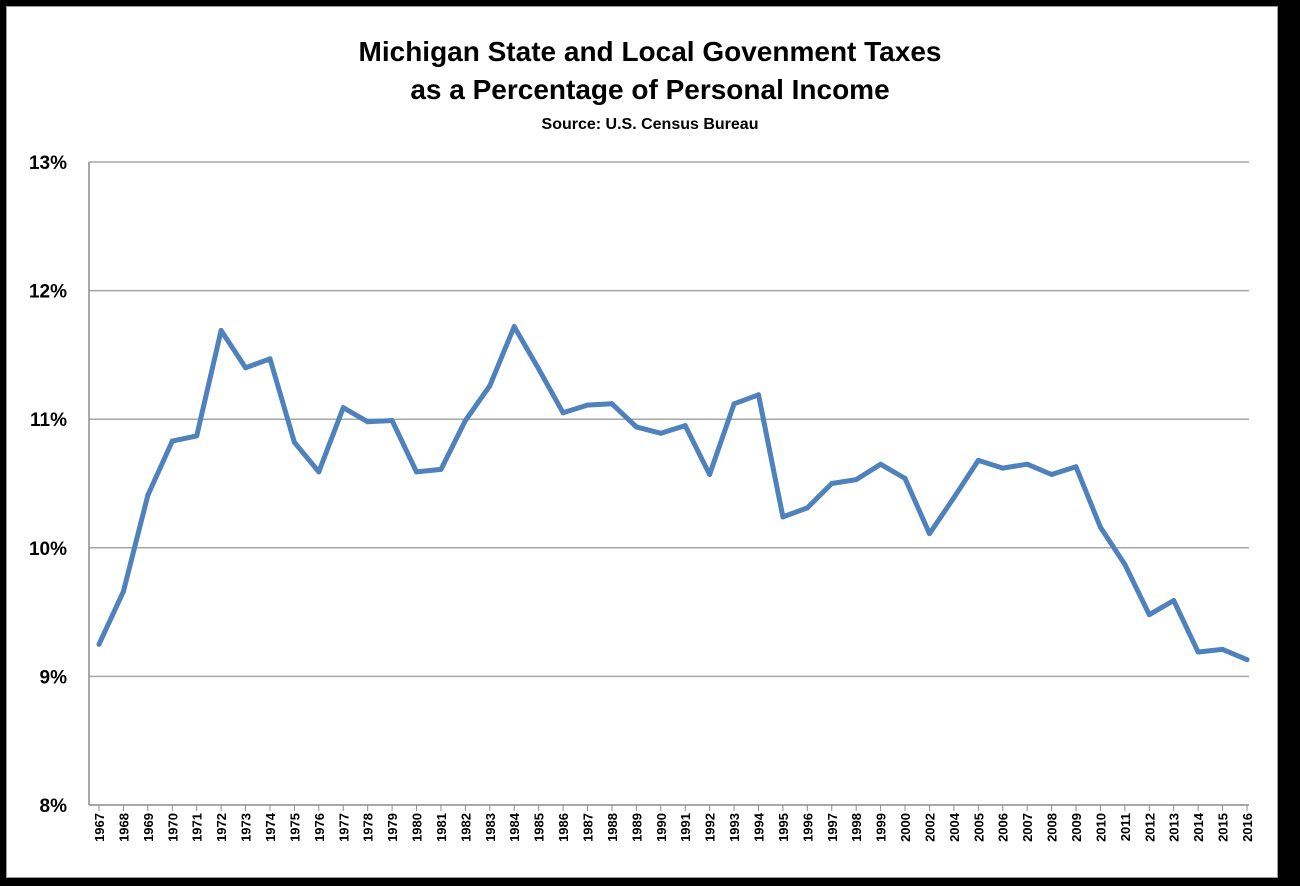 The height and width of the screenshot is (886, 1300). Describe the element at coordinates (881, 827) in the screenshot. I see `x-tick-label: 1999` at that location.